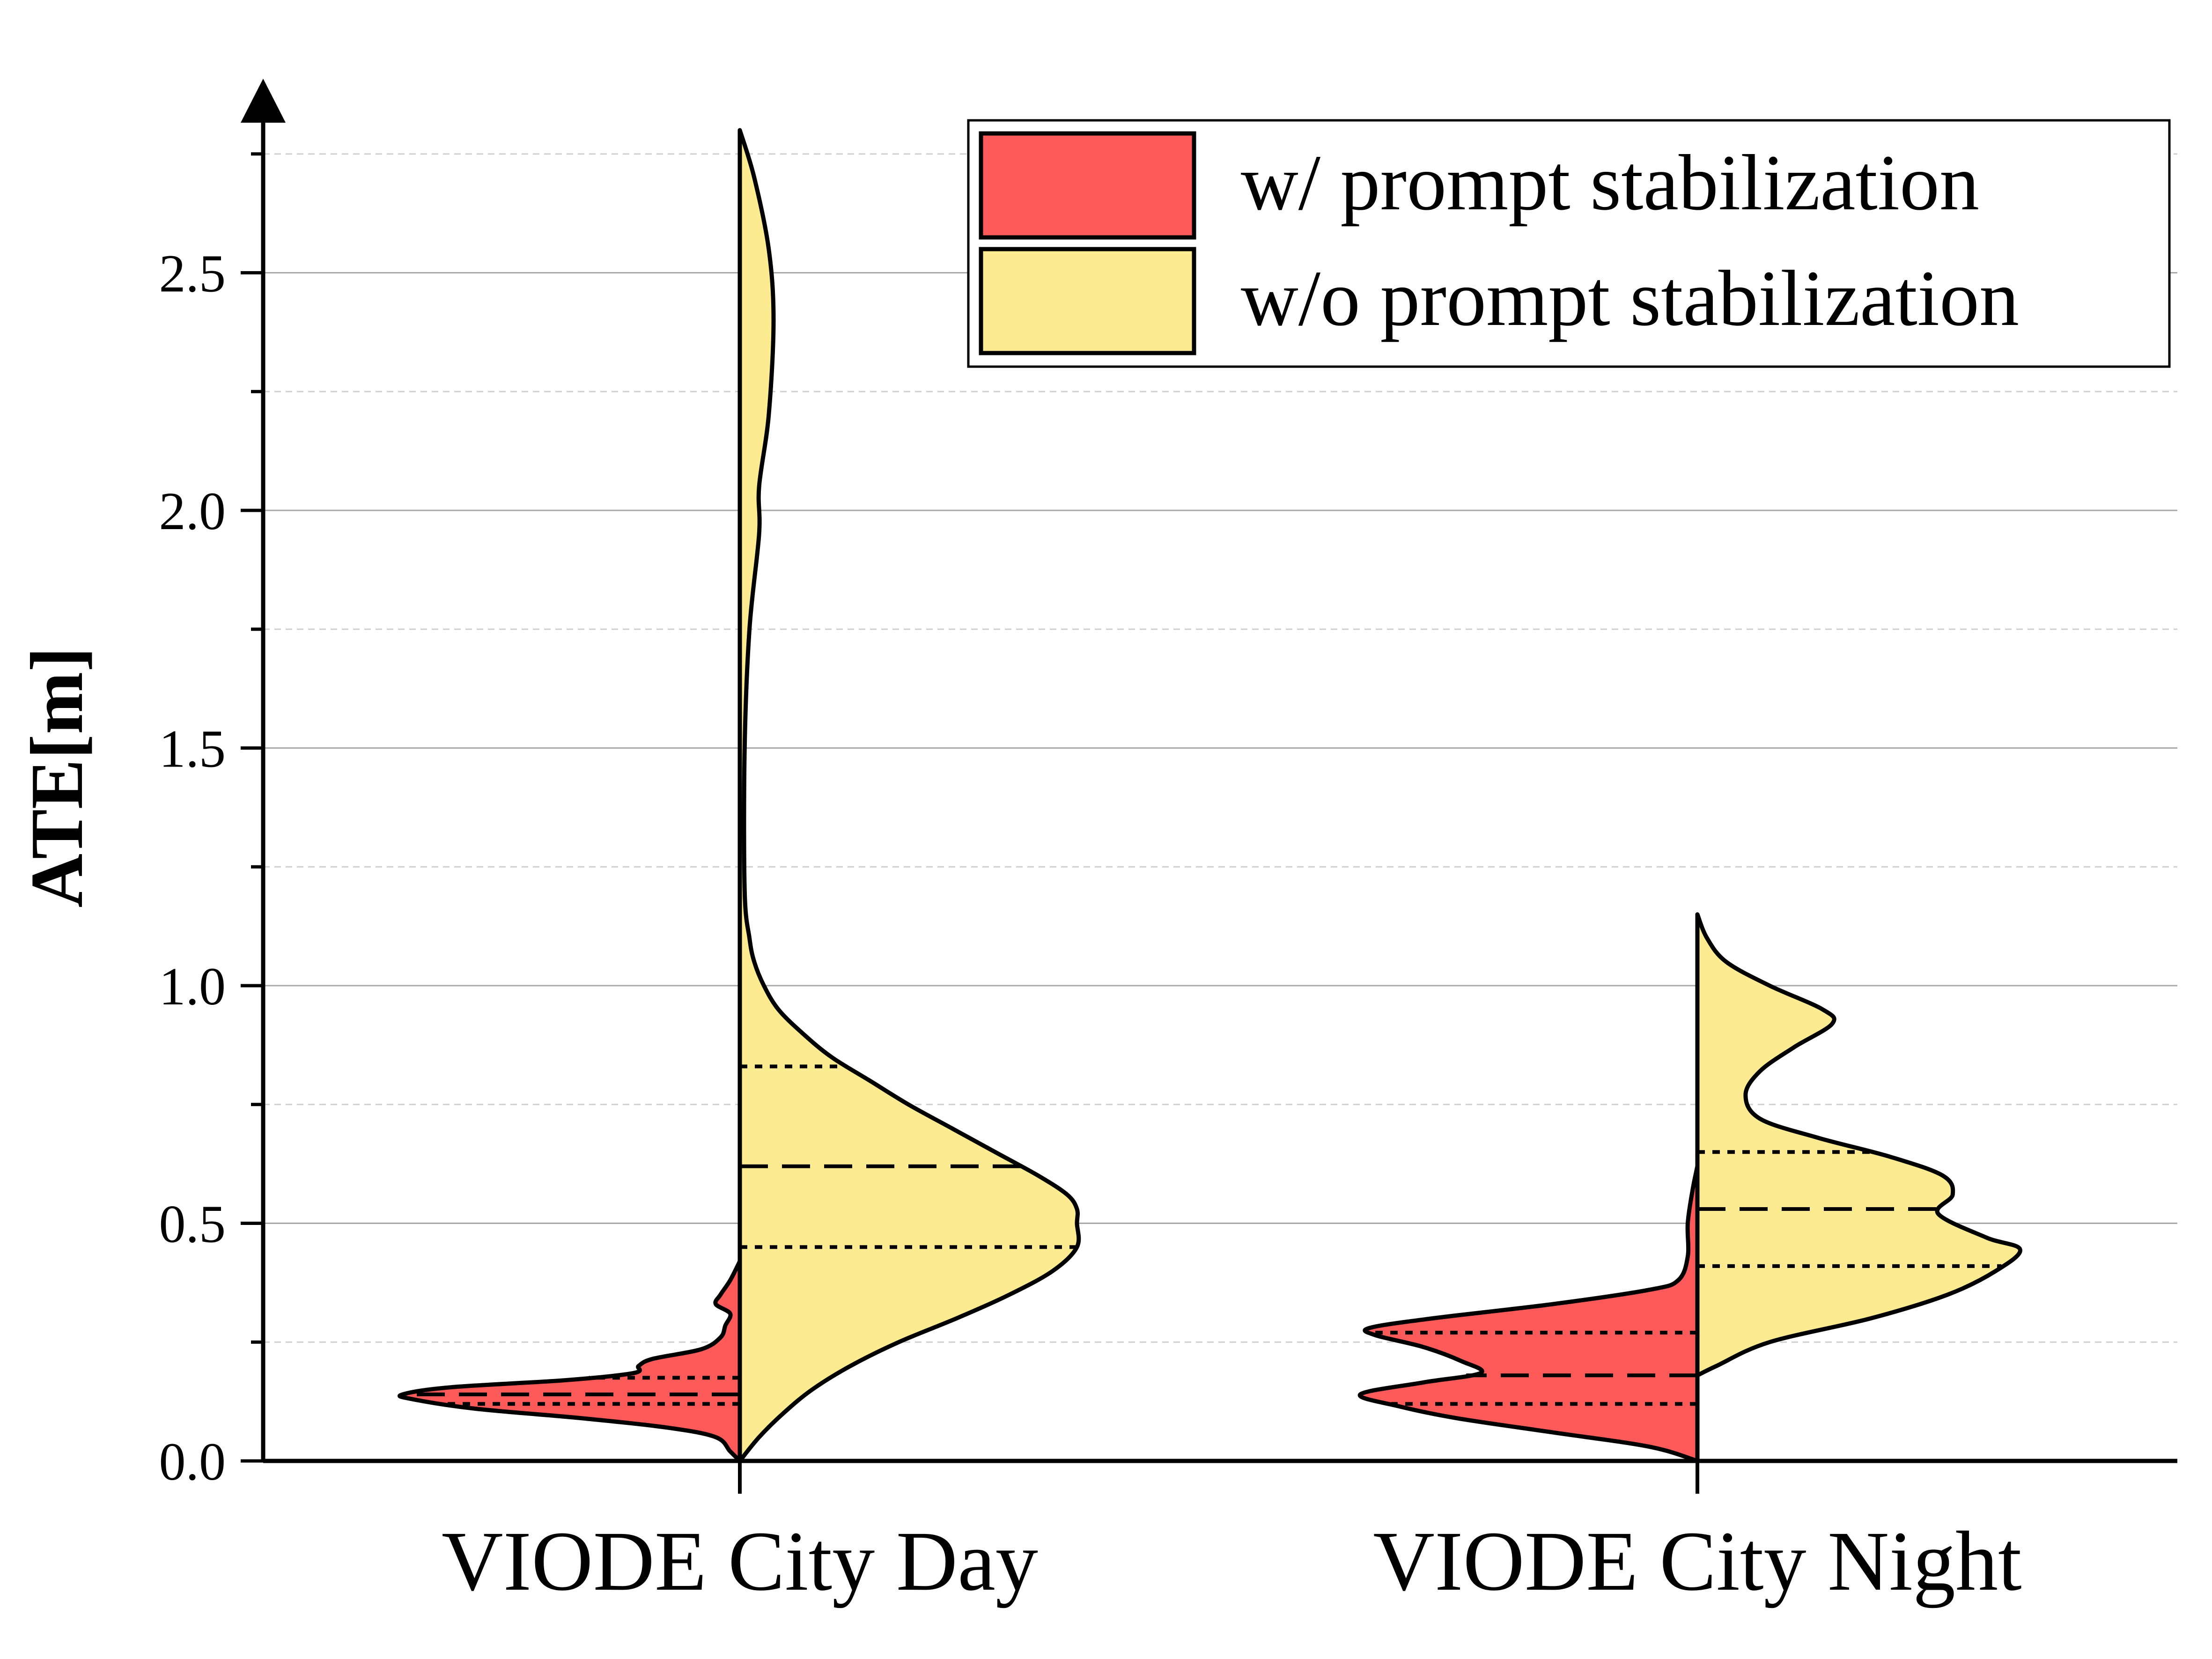 Image resolution: width=2212 pixels, height=1659 pixels. Describe the element at coordinates (192, 1224) in the screenshot. I see `y-tick-label: 0.5` at that location.